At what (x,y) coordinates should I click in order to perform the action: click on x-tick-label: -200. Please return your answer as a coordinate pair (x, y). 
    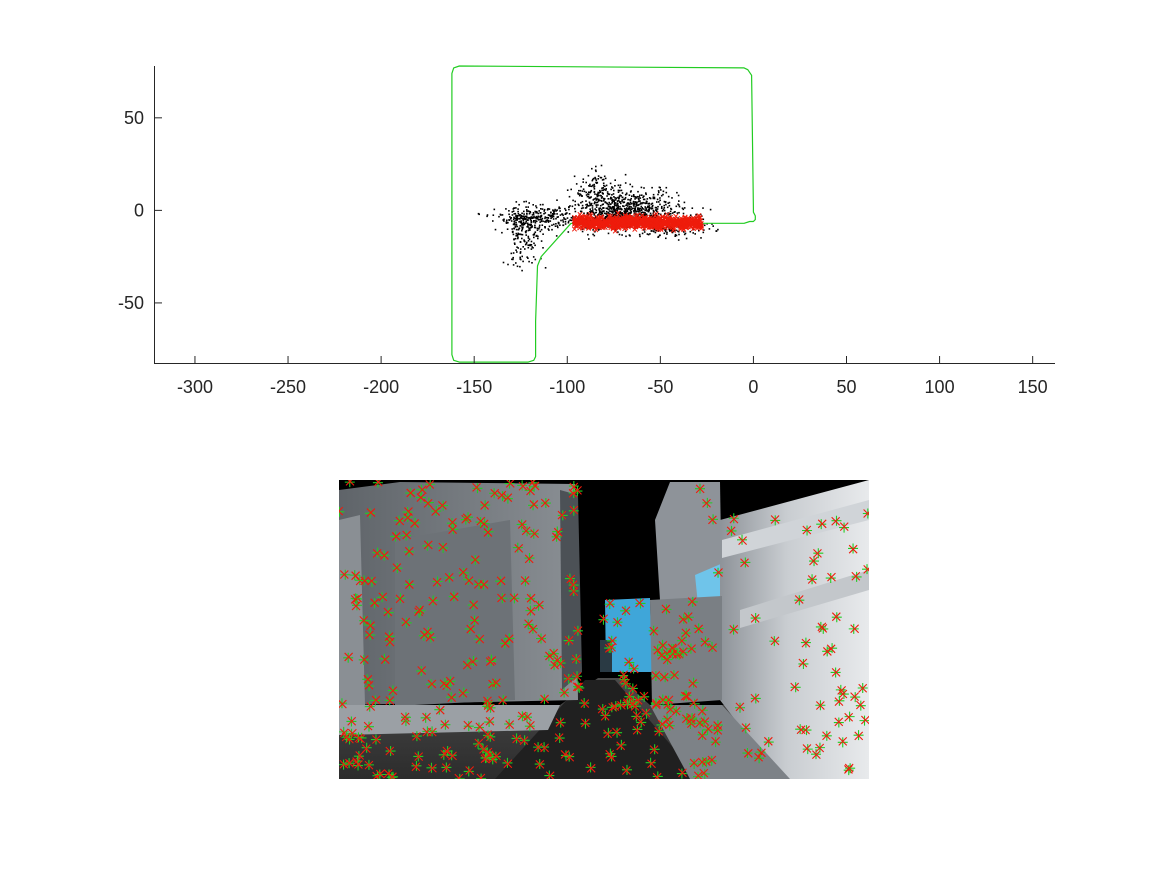
    Looking at the image, I should click on (381, 387).